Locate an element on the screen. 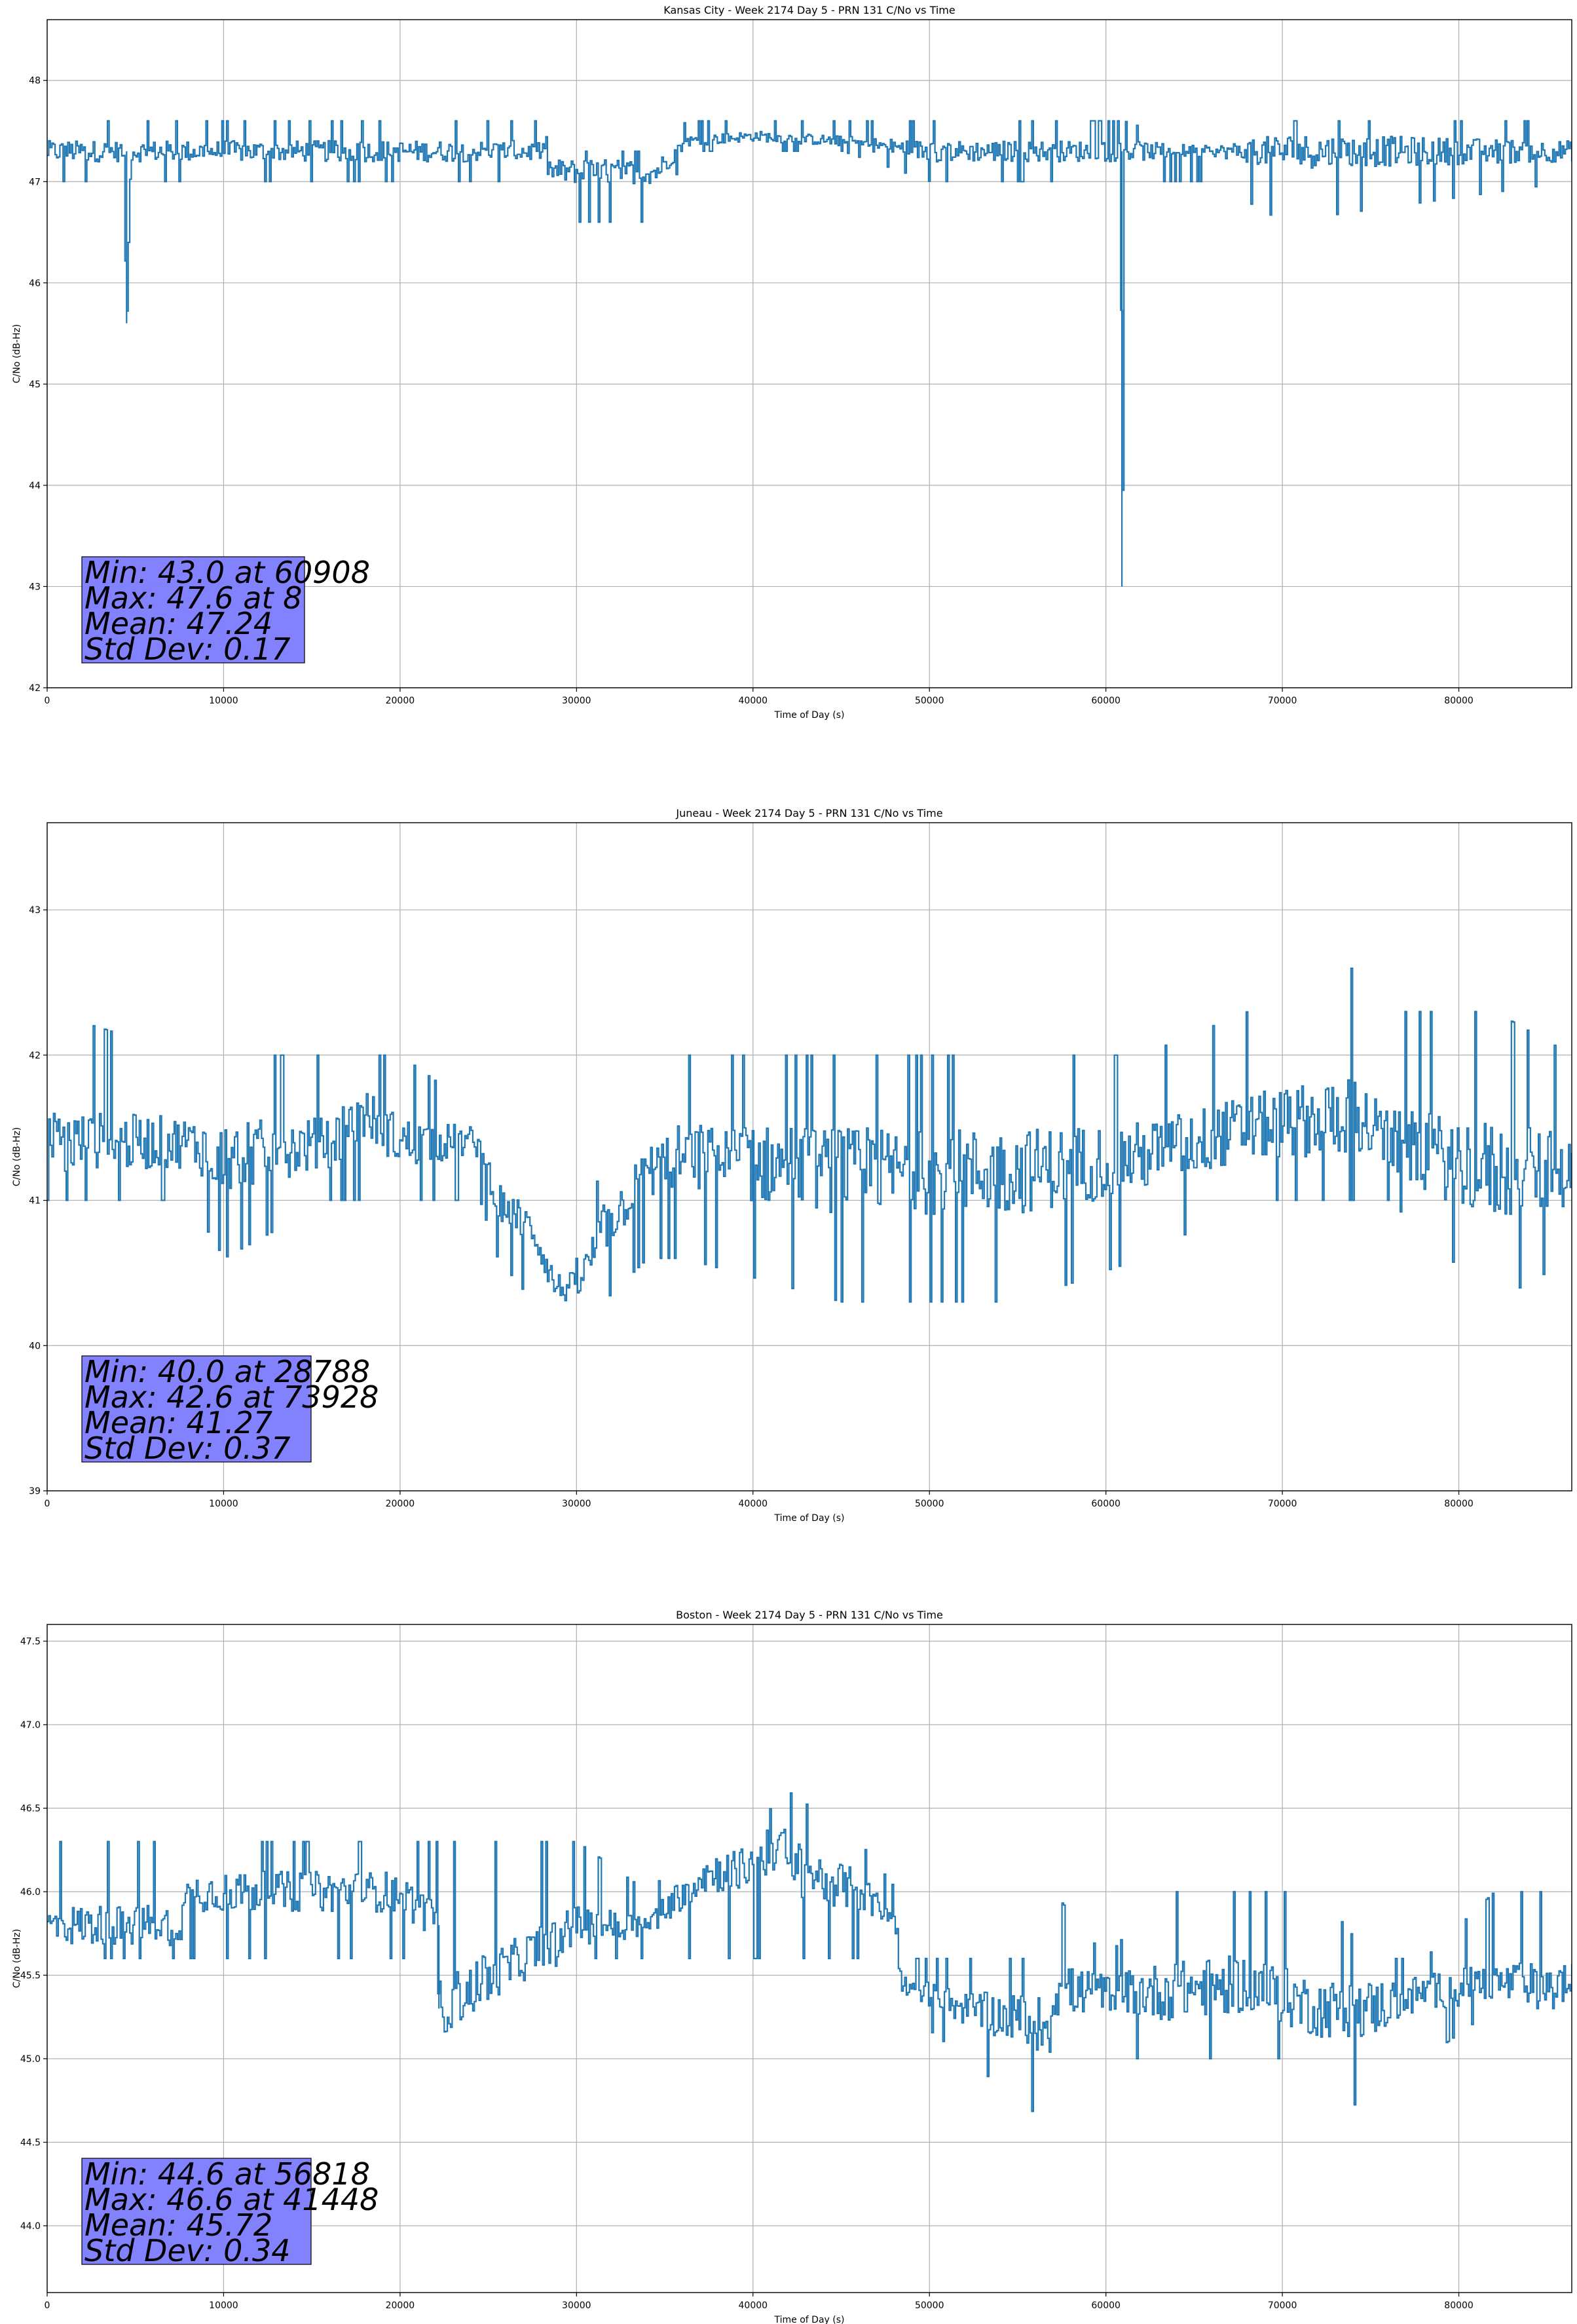  y-tick-label: 46.5 is located at coordinates (30, 1809).